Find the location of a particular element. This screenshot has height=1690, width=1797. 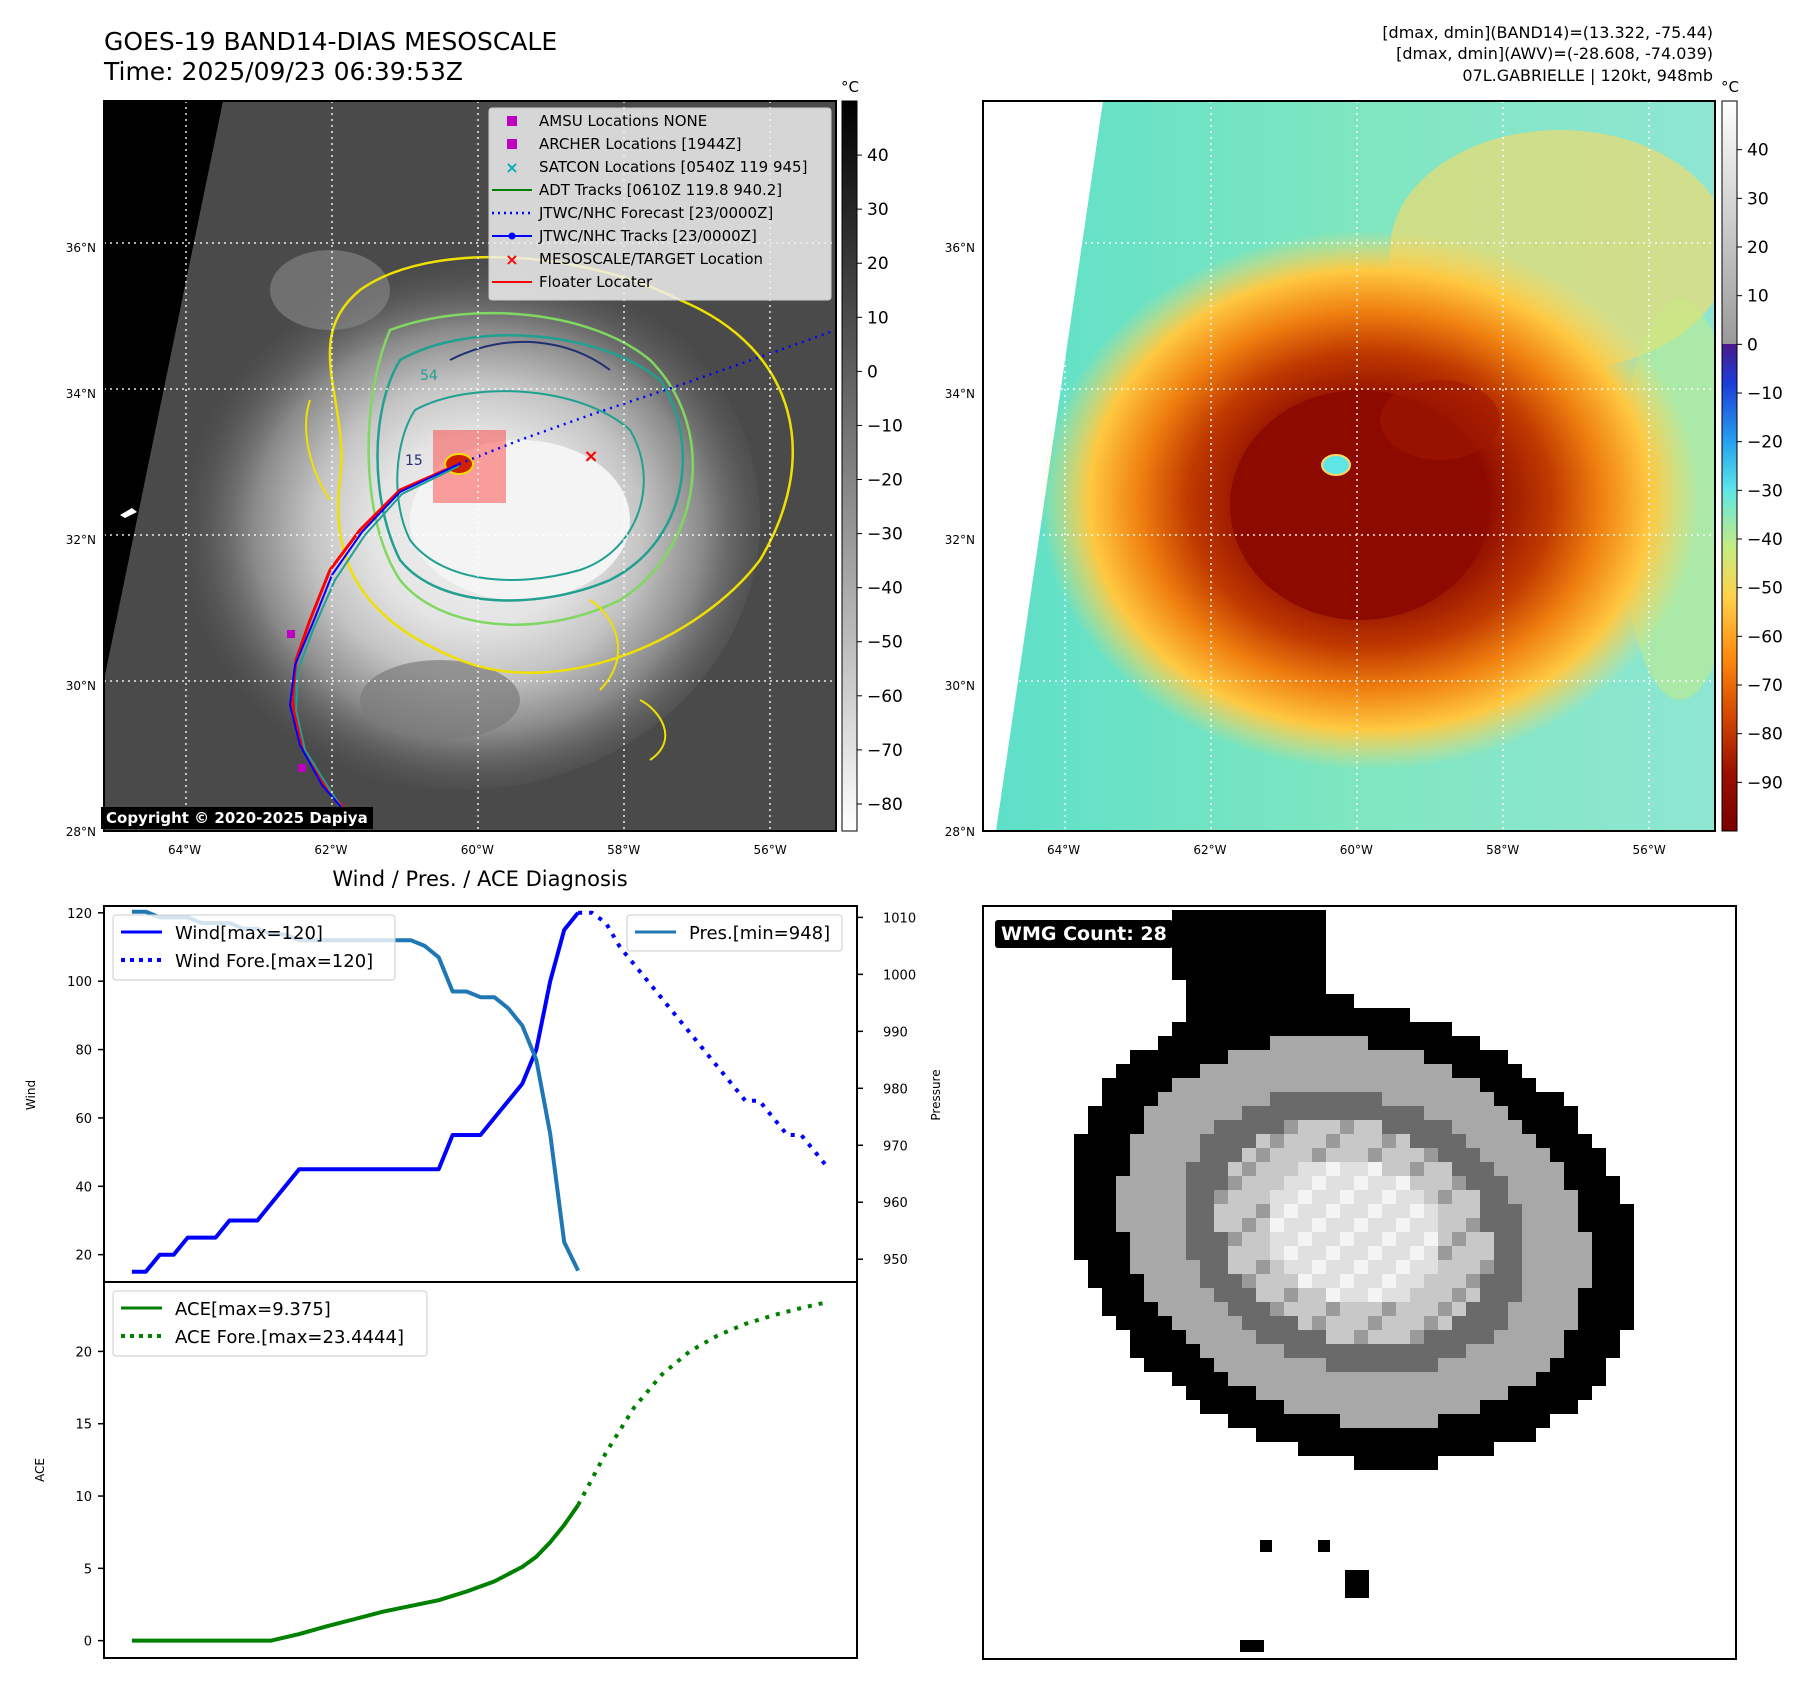

pressure-legend: Pres.[min=948] is located at coordinates (734, 933).